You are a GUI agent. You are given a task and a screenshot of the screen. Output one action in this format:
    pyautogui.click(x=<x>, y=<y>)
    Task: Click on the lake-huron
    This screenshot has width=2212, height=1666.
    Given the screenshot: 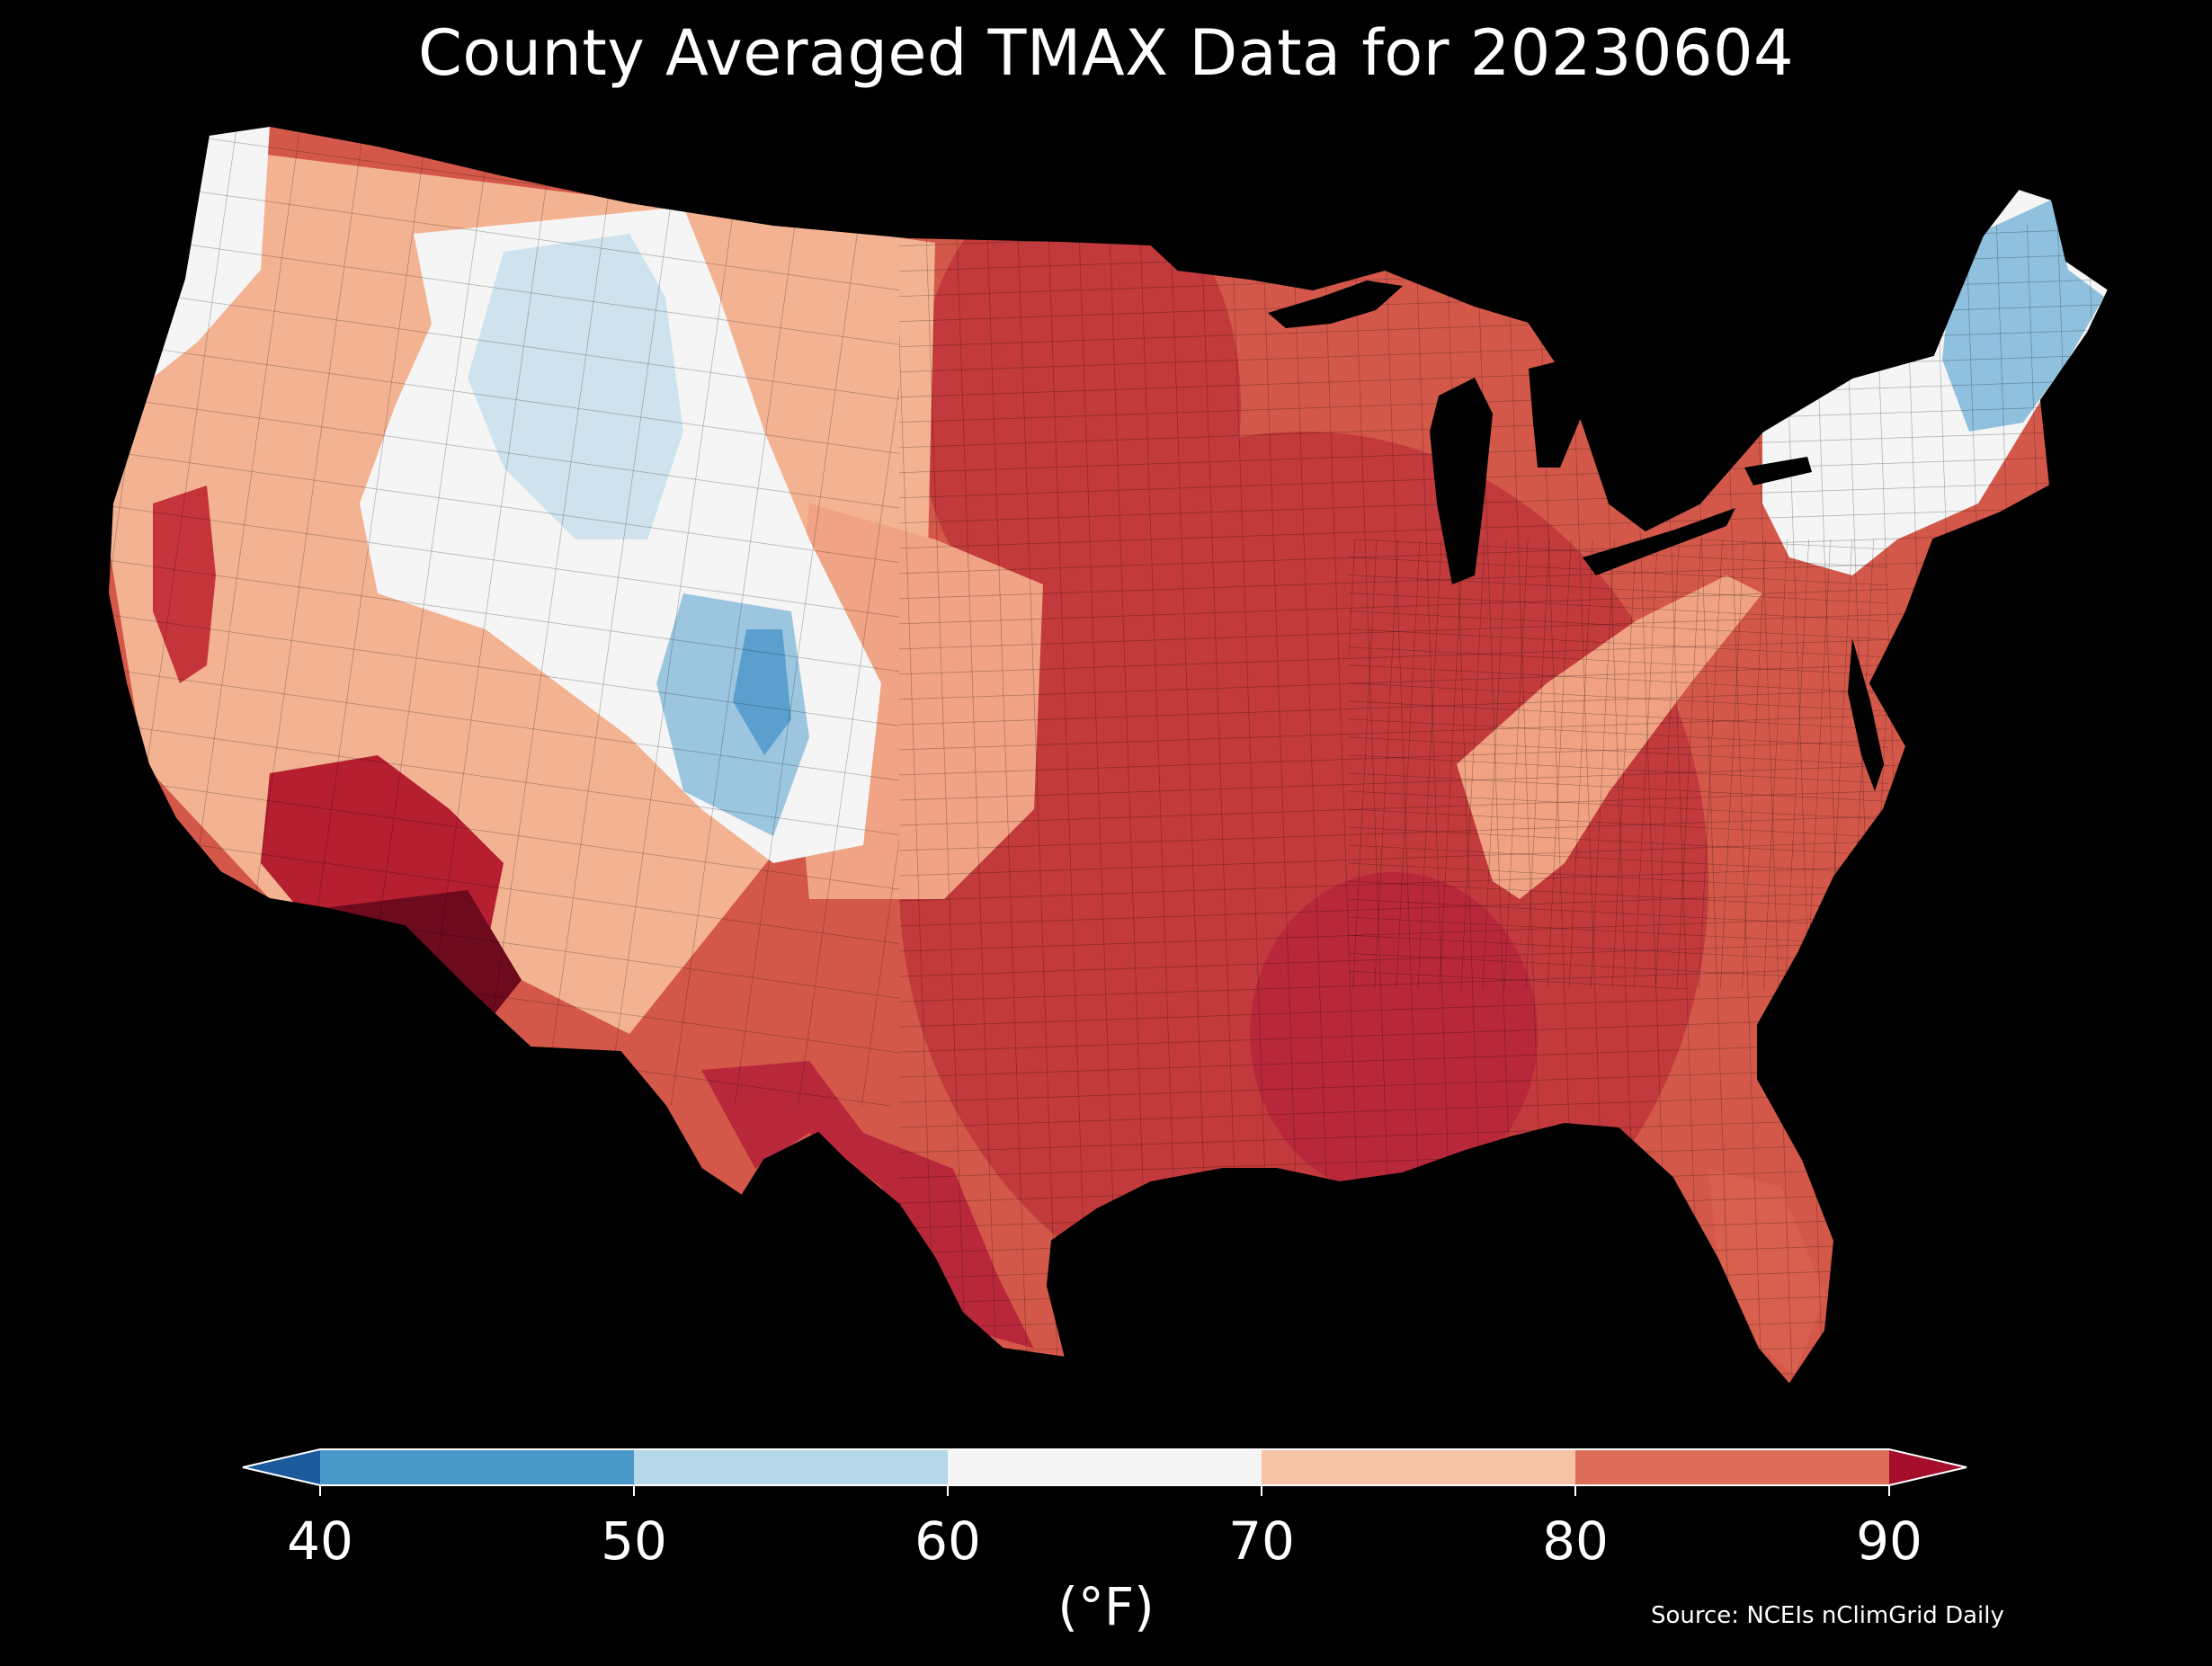 What is the action you would take?
    pyautogui.click(x=1556, y=414)
    